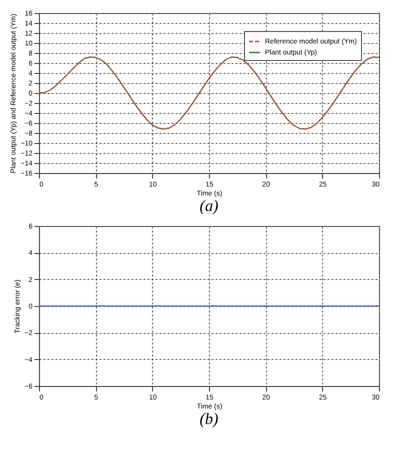 This screenshot has height=468, width=410. What do you see at coordinates (209, 419) in the screenshot?
I see `text: (b)` at bounding box center [209, 419].